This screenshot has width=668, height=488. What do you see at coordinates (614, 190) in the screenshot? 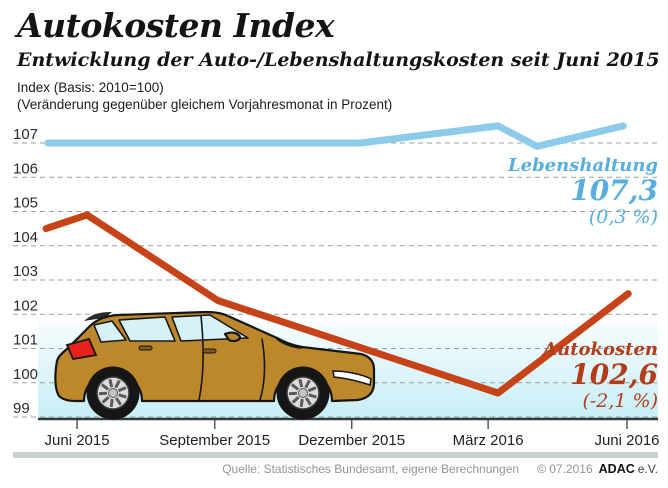
I see `lebenshaltung-value: 107,3` at bounding box center [614, 190].